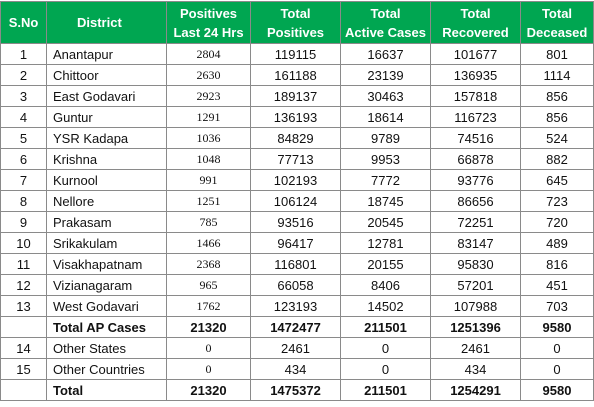 Image resolution: width=594 pixels, height=407 pixels. I want to click on value-cell: 211501, so click(385, 327).